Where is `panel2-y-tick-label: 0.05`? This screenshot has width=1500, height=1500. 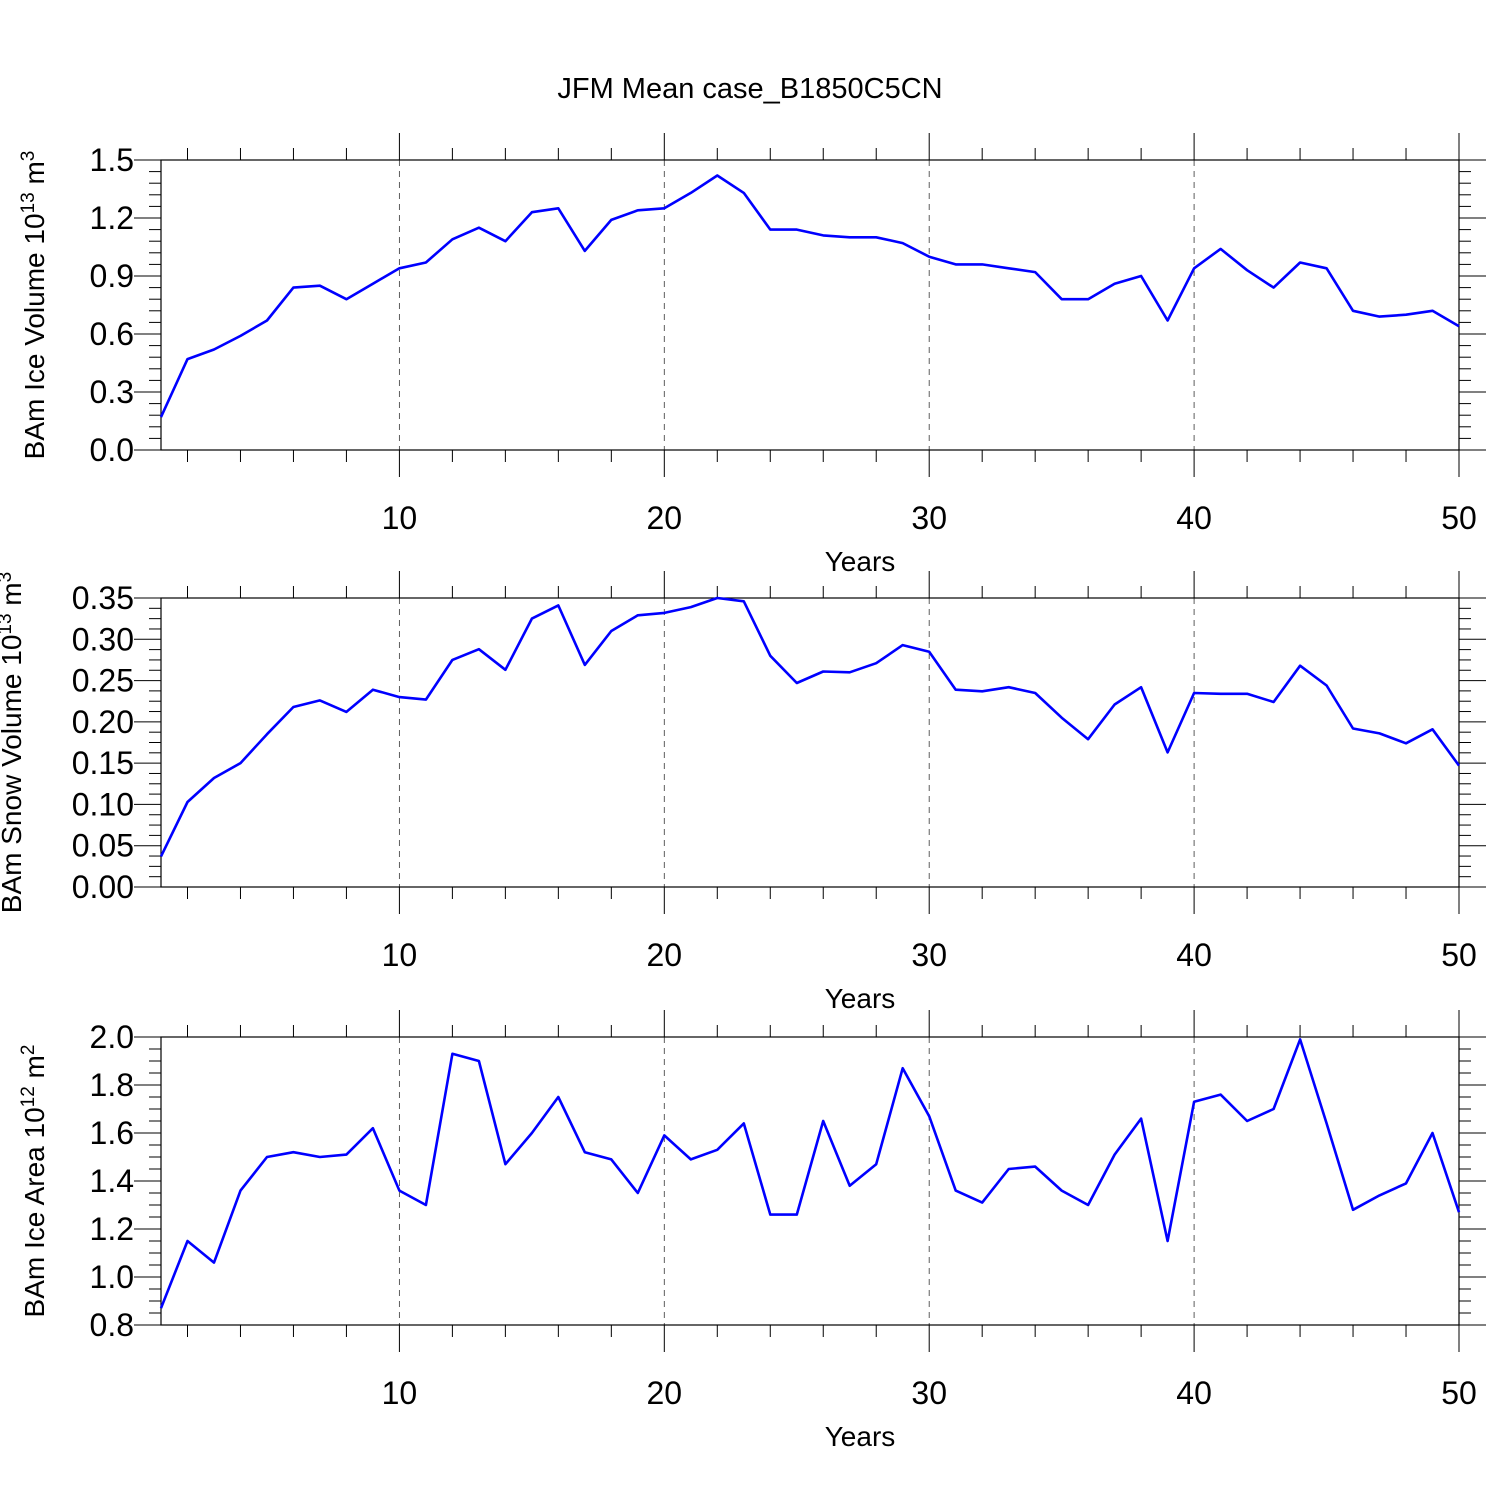 panel2-y-tick-label: 0.05 is located at coordinates (103, 846).